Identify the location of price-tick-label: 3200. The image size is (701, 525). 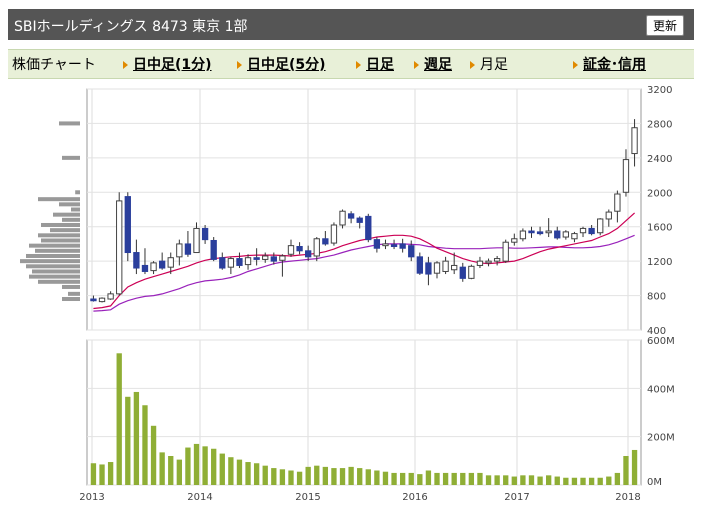
(659, 90).